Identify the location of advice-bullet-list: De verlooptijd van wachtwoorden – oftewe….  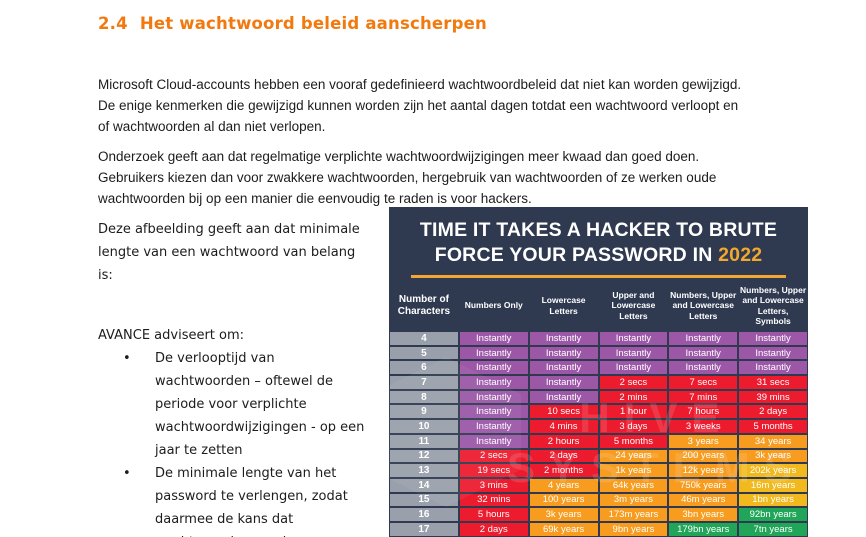
(234, 442).